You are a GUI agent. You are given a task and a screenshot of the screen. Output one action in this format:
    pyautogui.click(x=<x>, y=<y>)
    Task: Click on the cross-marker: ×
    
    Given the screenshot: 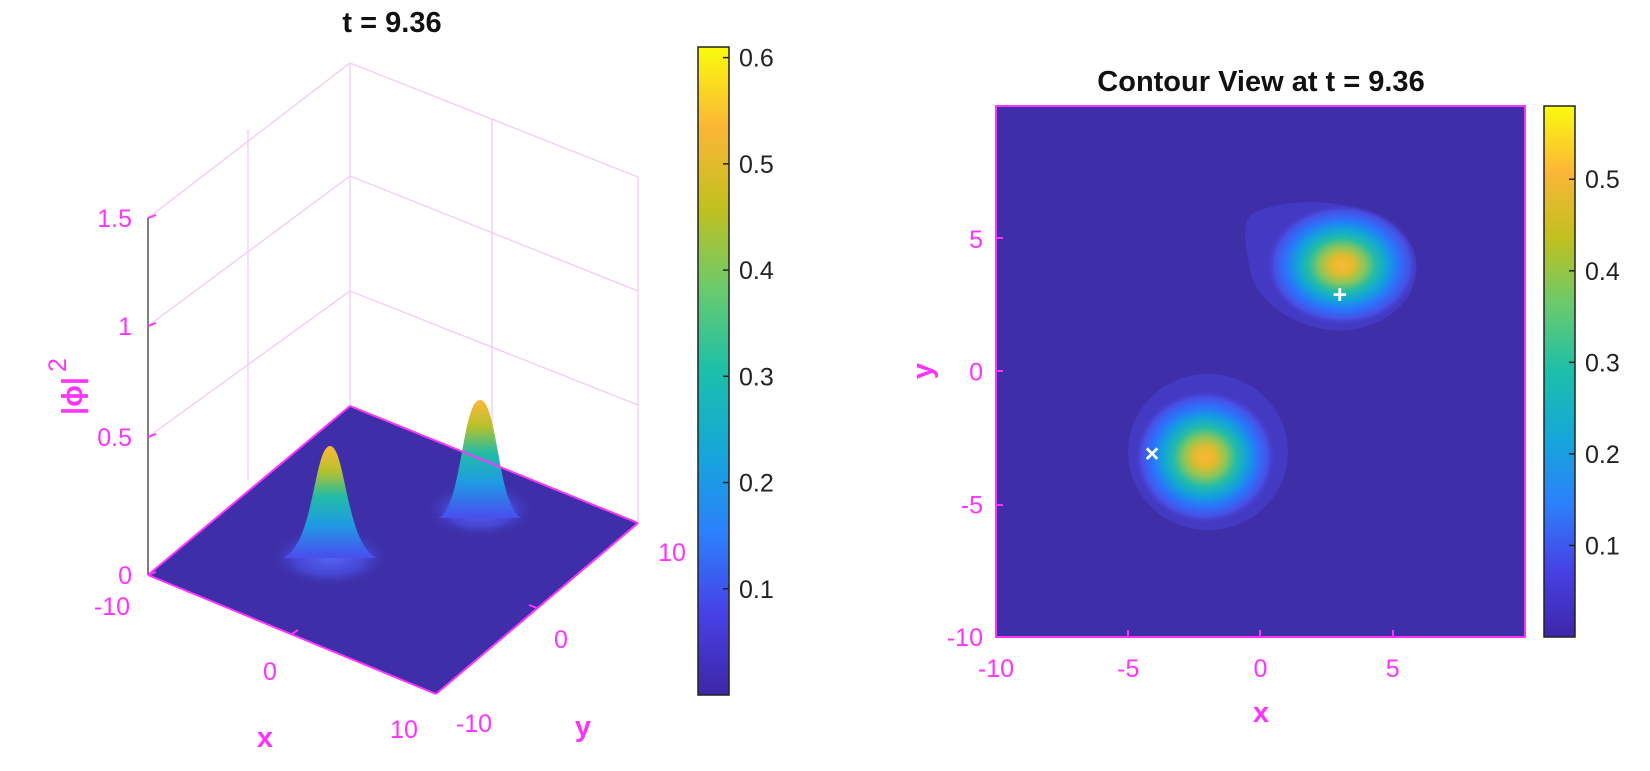 What is the action you would take?
    pyautogui.click(x=1152, y=454)
    